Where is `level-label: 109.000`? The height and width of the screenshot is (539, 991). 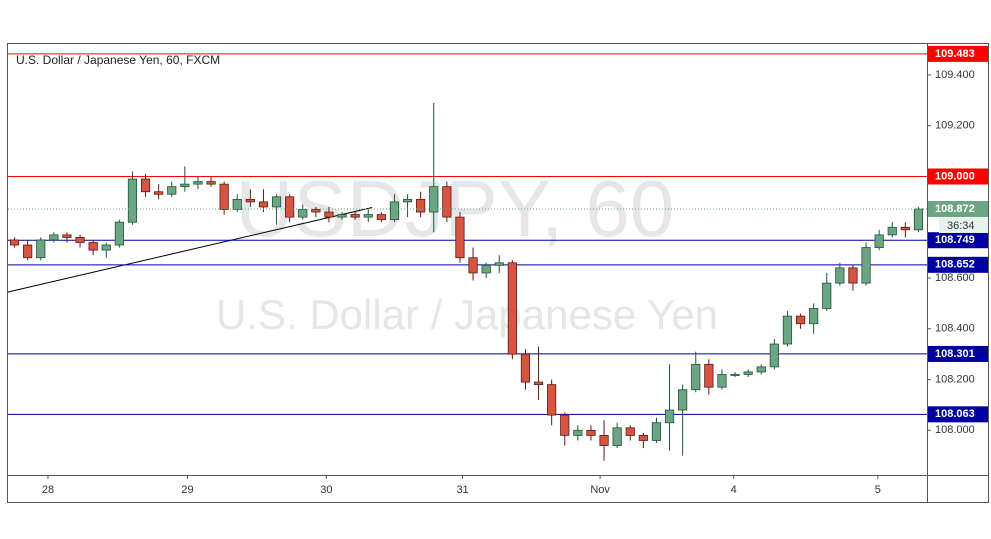
level-label: 109.000 is located at coordinates (955, 176).